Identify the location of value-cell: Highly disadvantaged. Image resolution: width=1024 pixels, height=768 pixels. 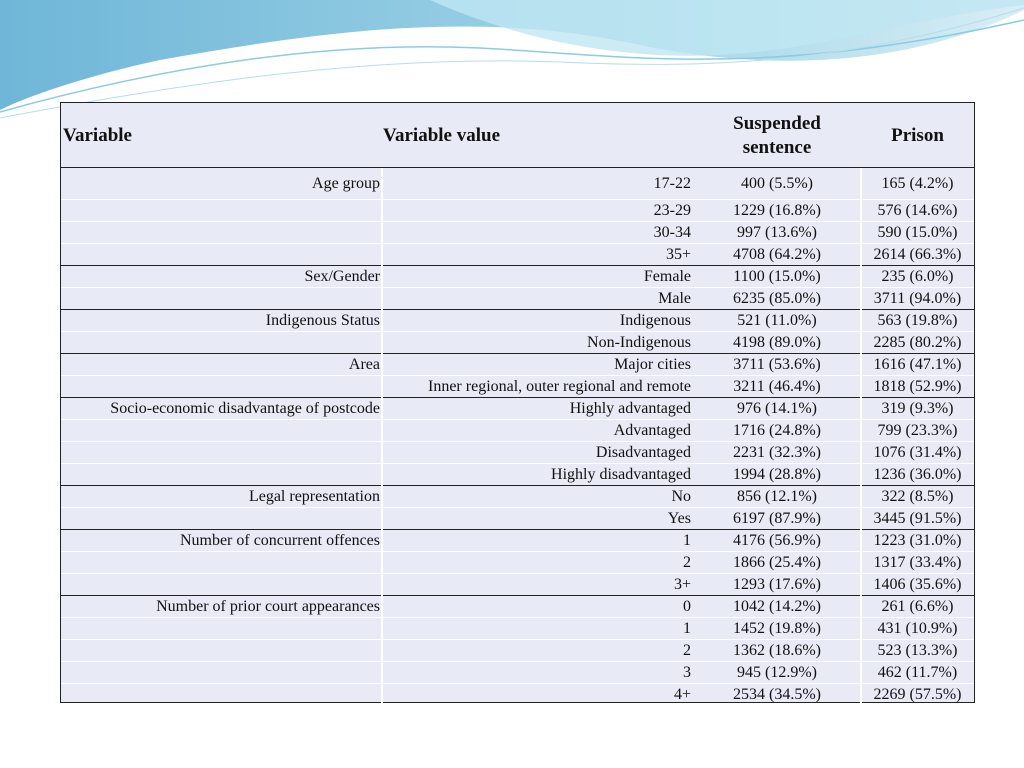
(621, 474).